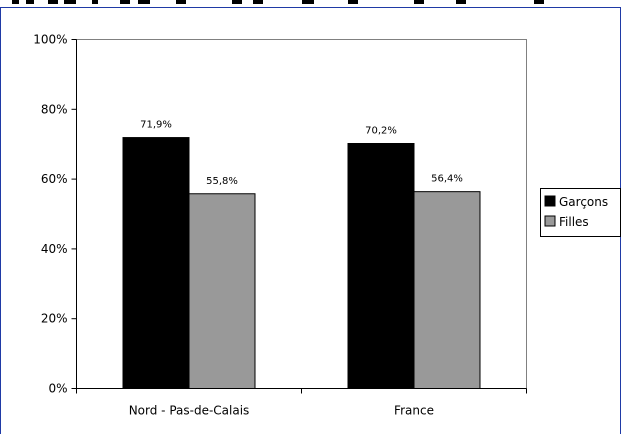 Image resolution: width=621 pixels, height=434 pixels. Describe the element at coordinates (310, 3) in the screenshot. I see `cropped-title-strip` at that location.